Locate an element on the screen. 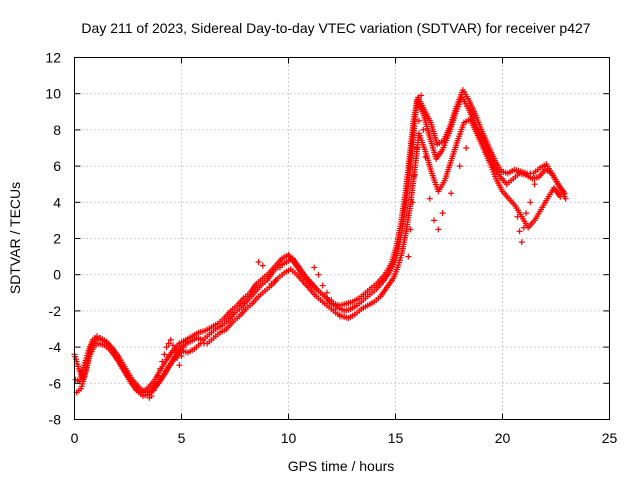 The image size is (640, 480). x-axis-label: GPS time / hours is located at coordinates (341, 466).